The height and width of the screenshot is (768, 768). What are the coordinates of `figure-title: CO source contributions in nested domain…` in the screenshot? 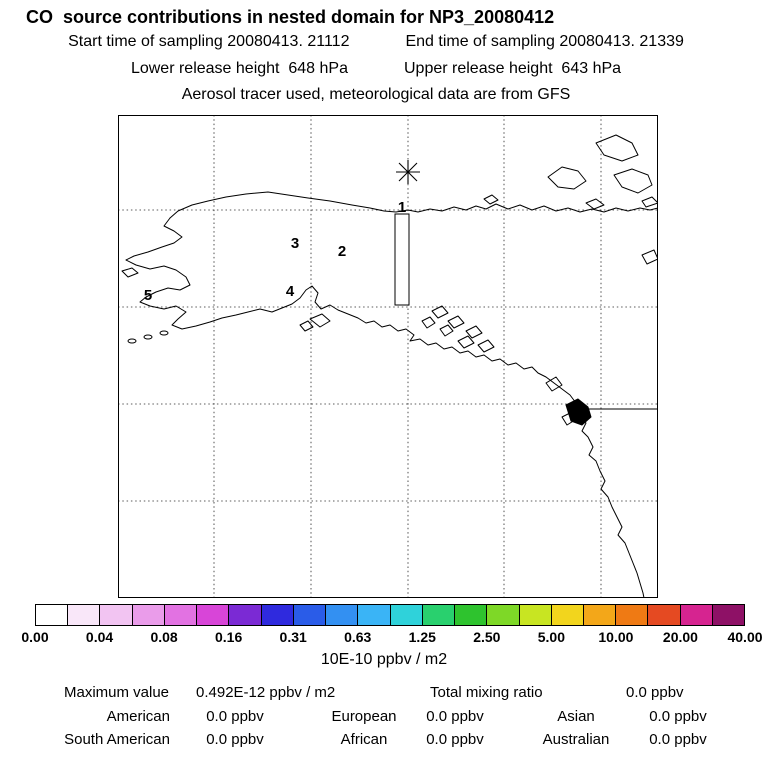 It's located at (290, 17).